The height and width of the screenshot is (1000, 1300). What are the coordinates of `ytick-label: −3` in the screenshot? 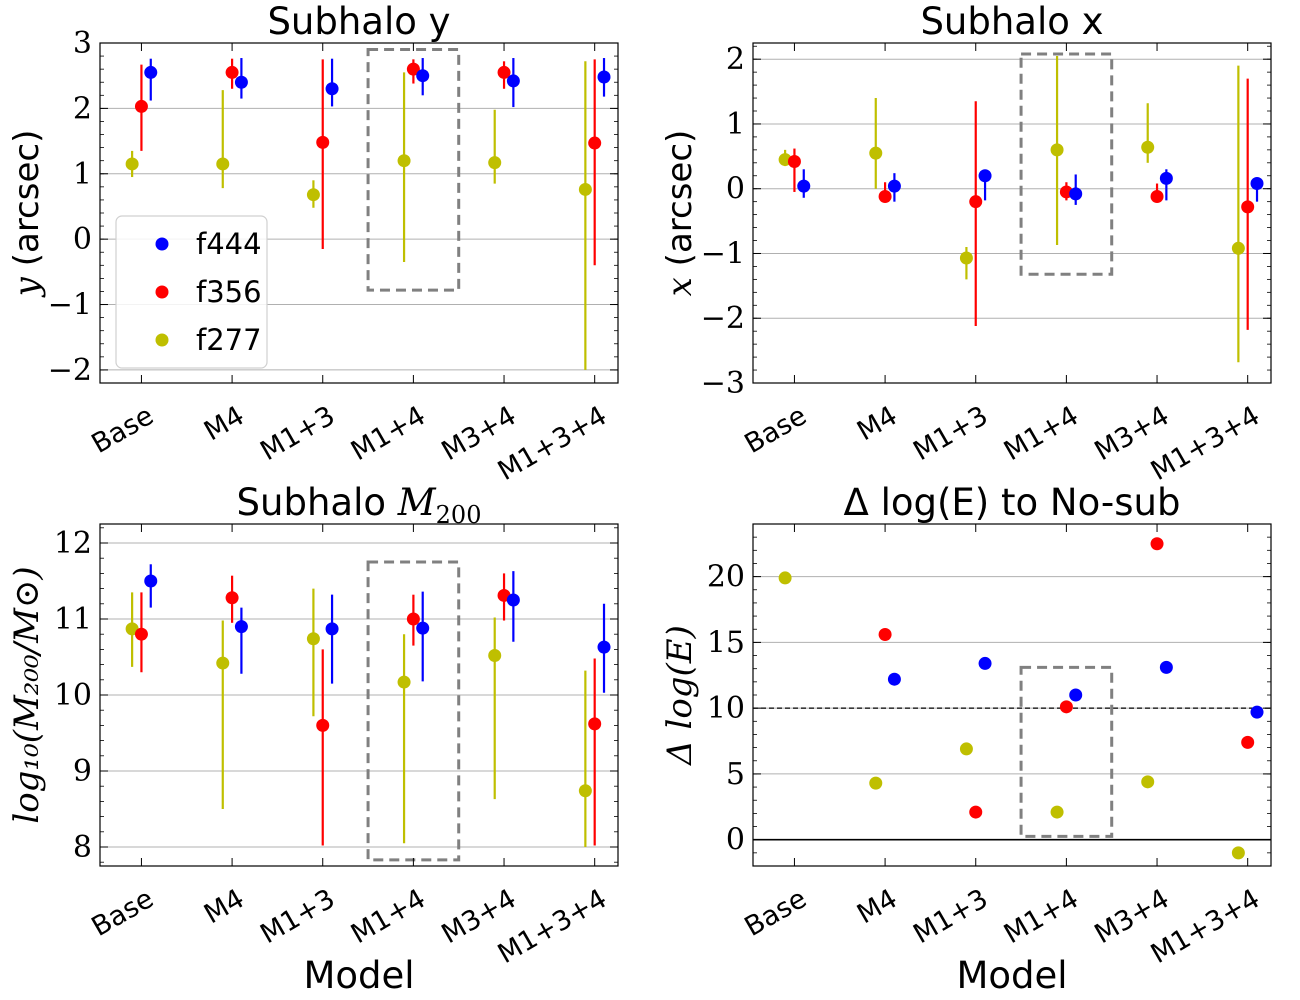 It's located at (723, 383).